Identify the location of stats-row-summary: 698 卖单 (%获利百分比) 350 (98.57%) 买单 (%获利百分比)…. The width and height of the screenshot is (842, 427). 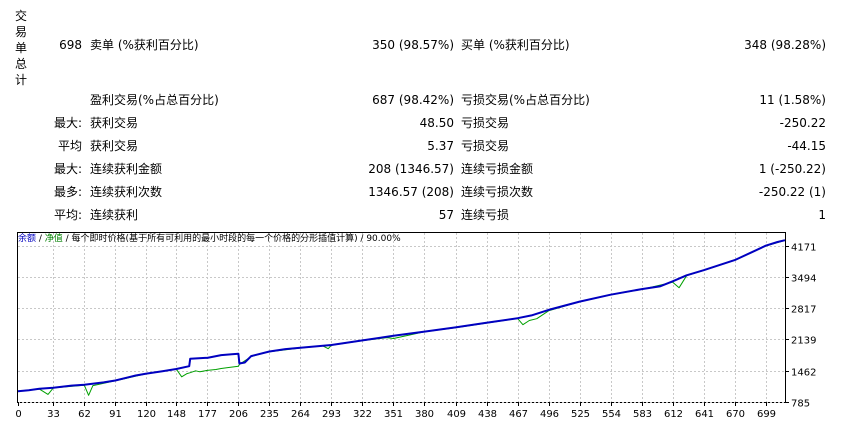
(421, 45).